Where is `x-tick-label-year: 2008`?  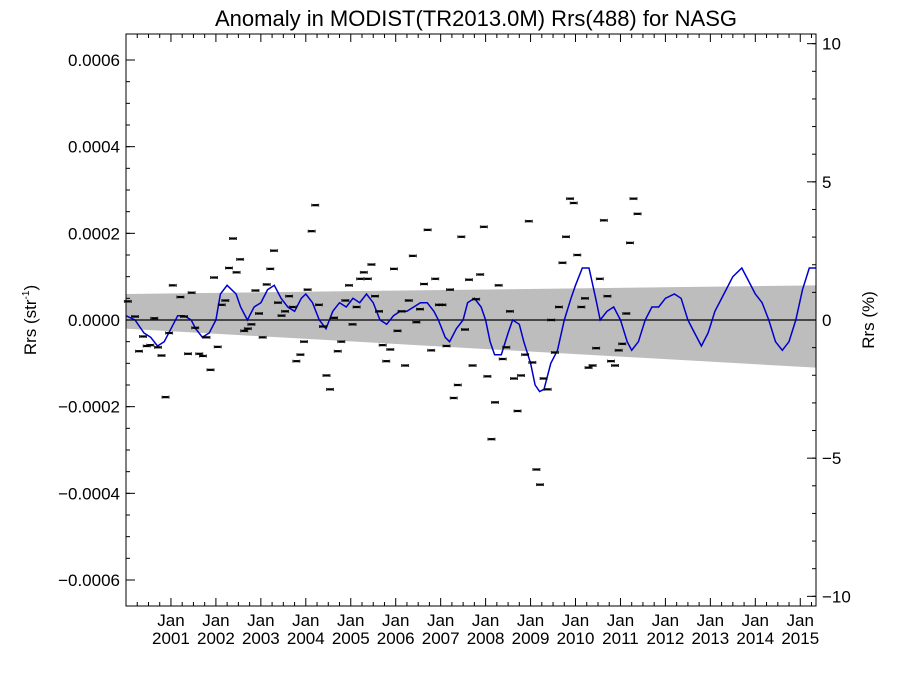
x-tick-label-year: 2008 is located at coordinates (486, 638).